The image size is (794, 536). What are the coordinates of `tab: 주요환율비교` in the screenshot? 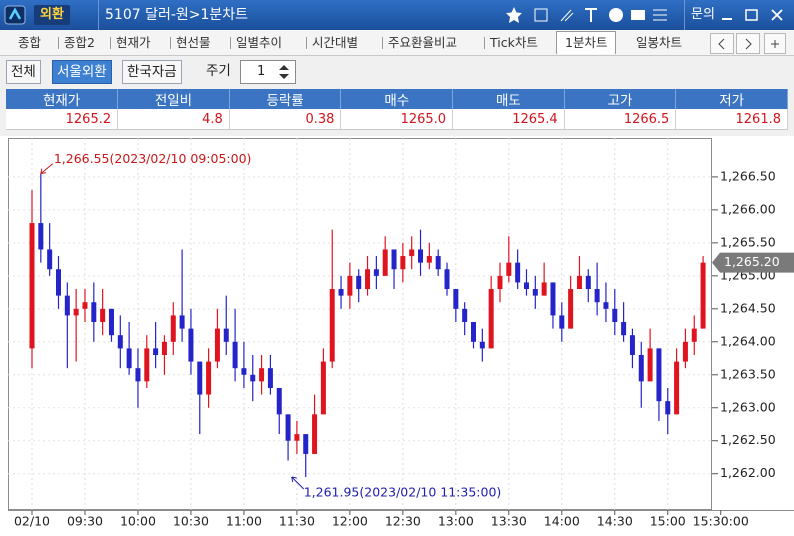 It's located at (419, 43).